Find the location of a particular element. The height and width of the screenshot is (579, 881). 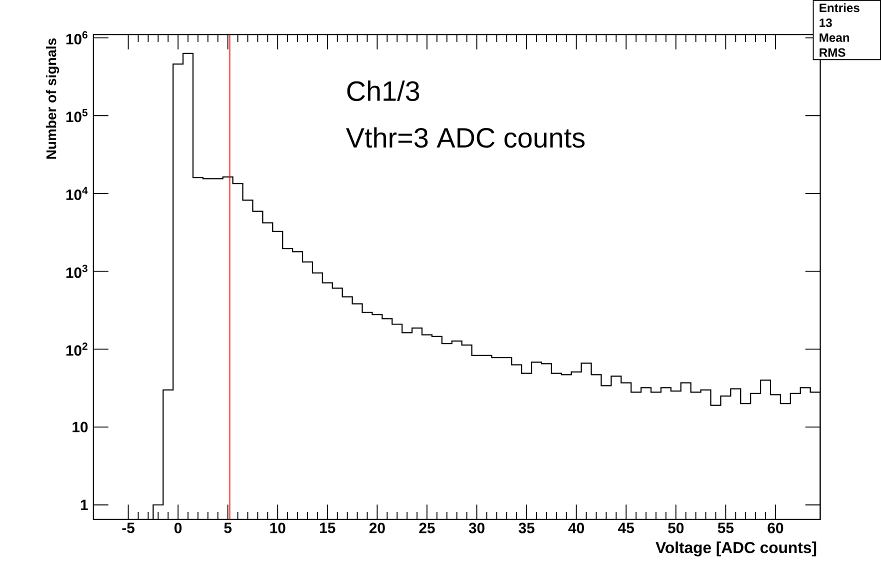

x-tick-label: 55 is located at coordinates (726, 528).